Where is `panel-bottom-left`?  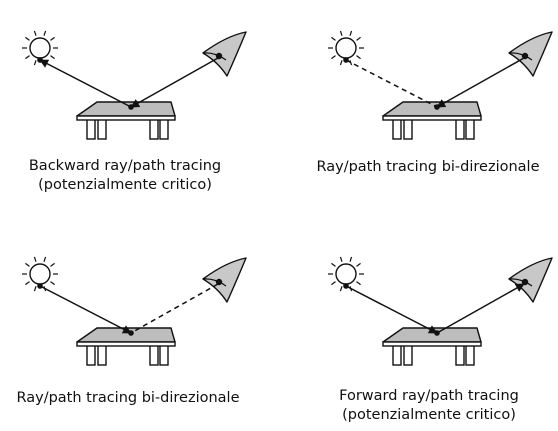 panel-bottom-left is located at coordinates (134, 311).